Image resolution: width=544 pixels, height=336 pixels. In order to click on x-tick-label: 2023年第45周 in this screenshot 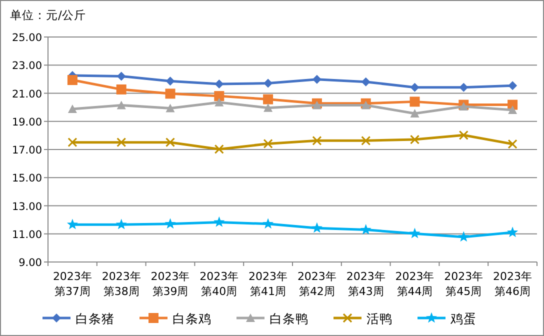, I will do `click(464, 284)`.